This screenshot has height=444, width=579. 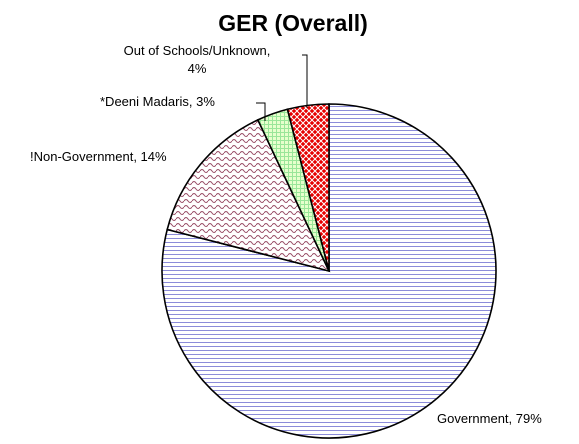 I want to click on pie-slice-non-government, so click(x=248, y=195).